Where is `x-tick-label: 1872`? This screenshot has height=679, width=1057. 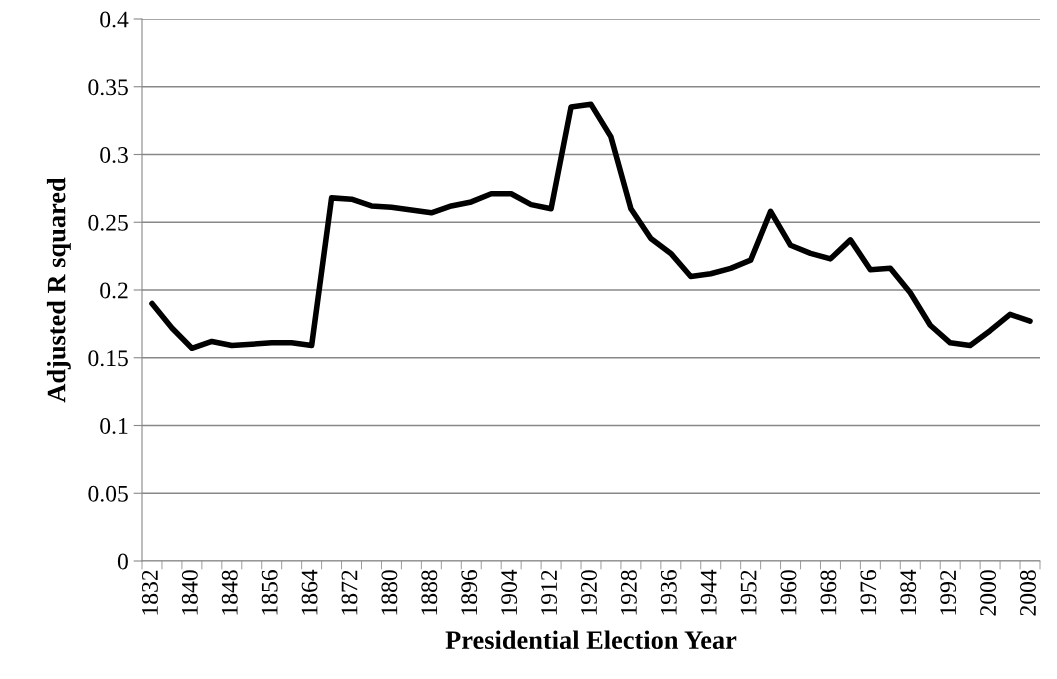 x-tick-label: 1872 is located at coordinates (349, 592).